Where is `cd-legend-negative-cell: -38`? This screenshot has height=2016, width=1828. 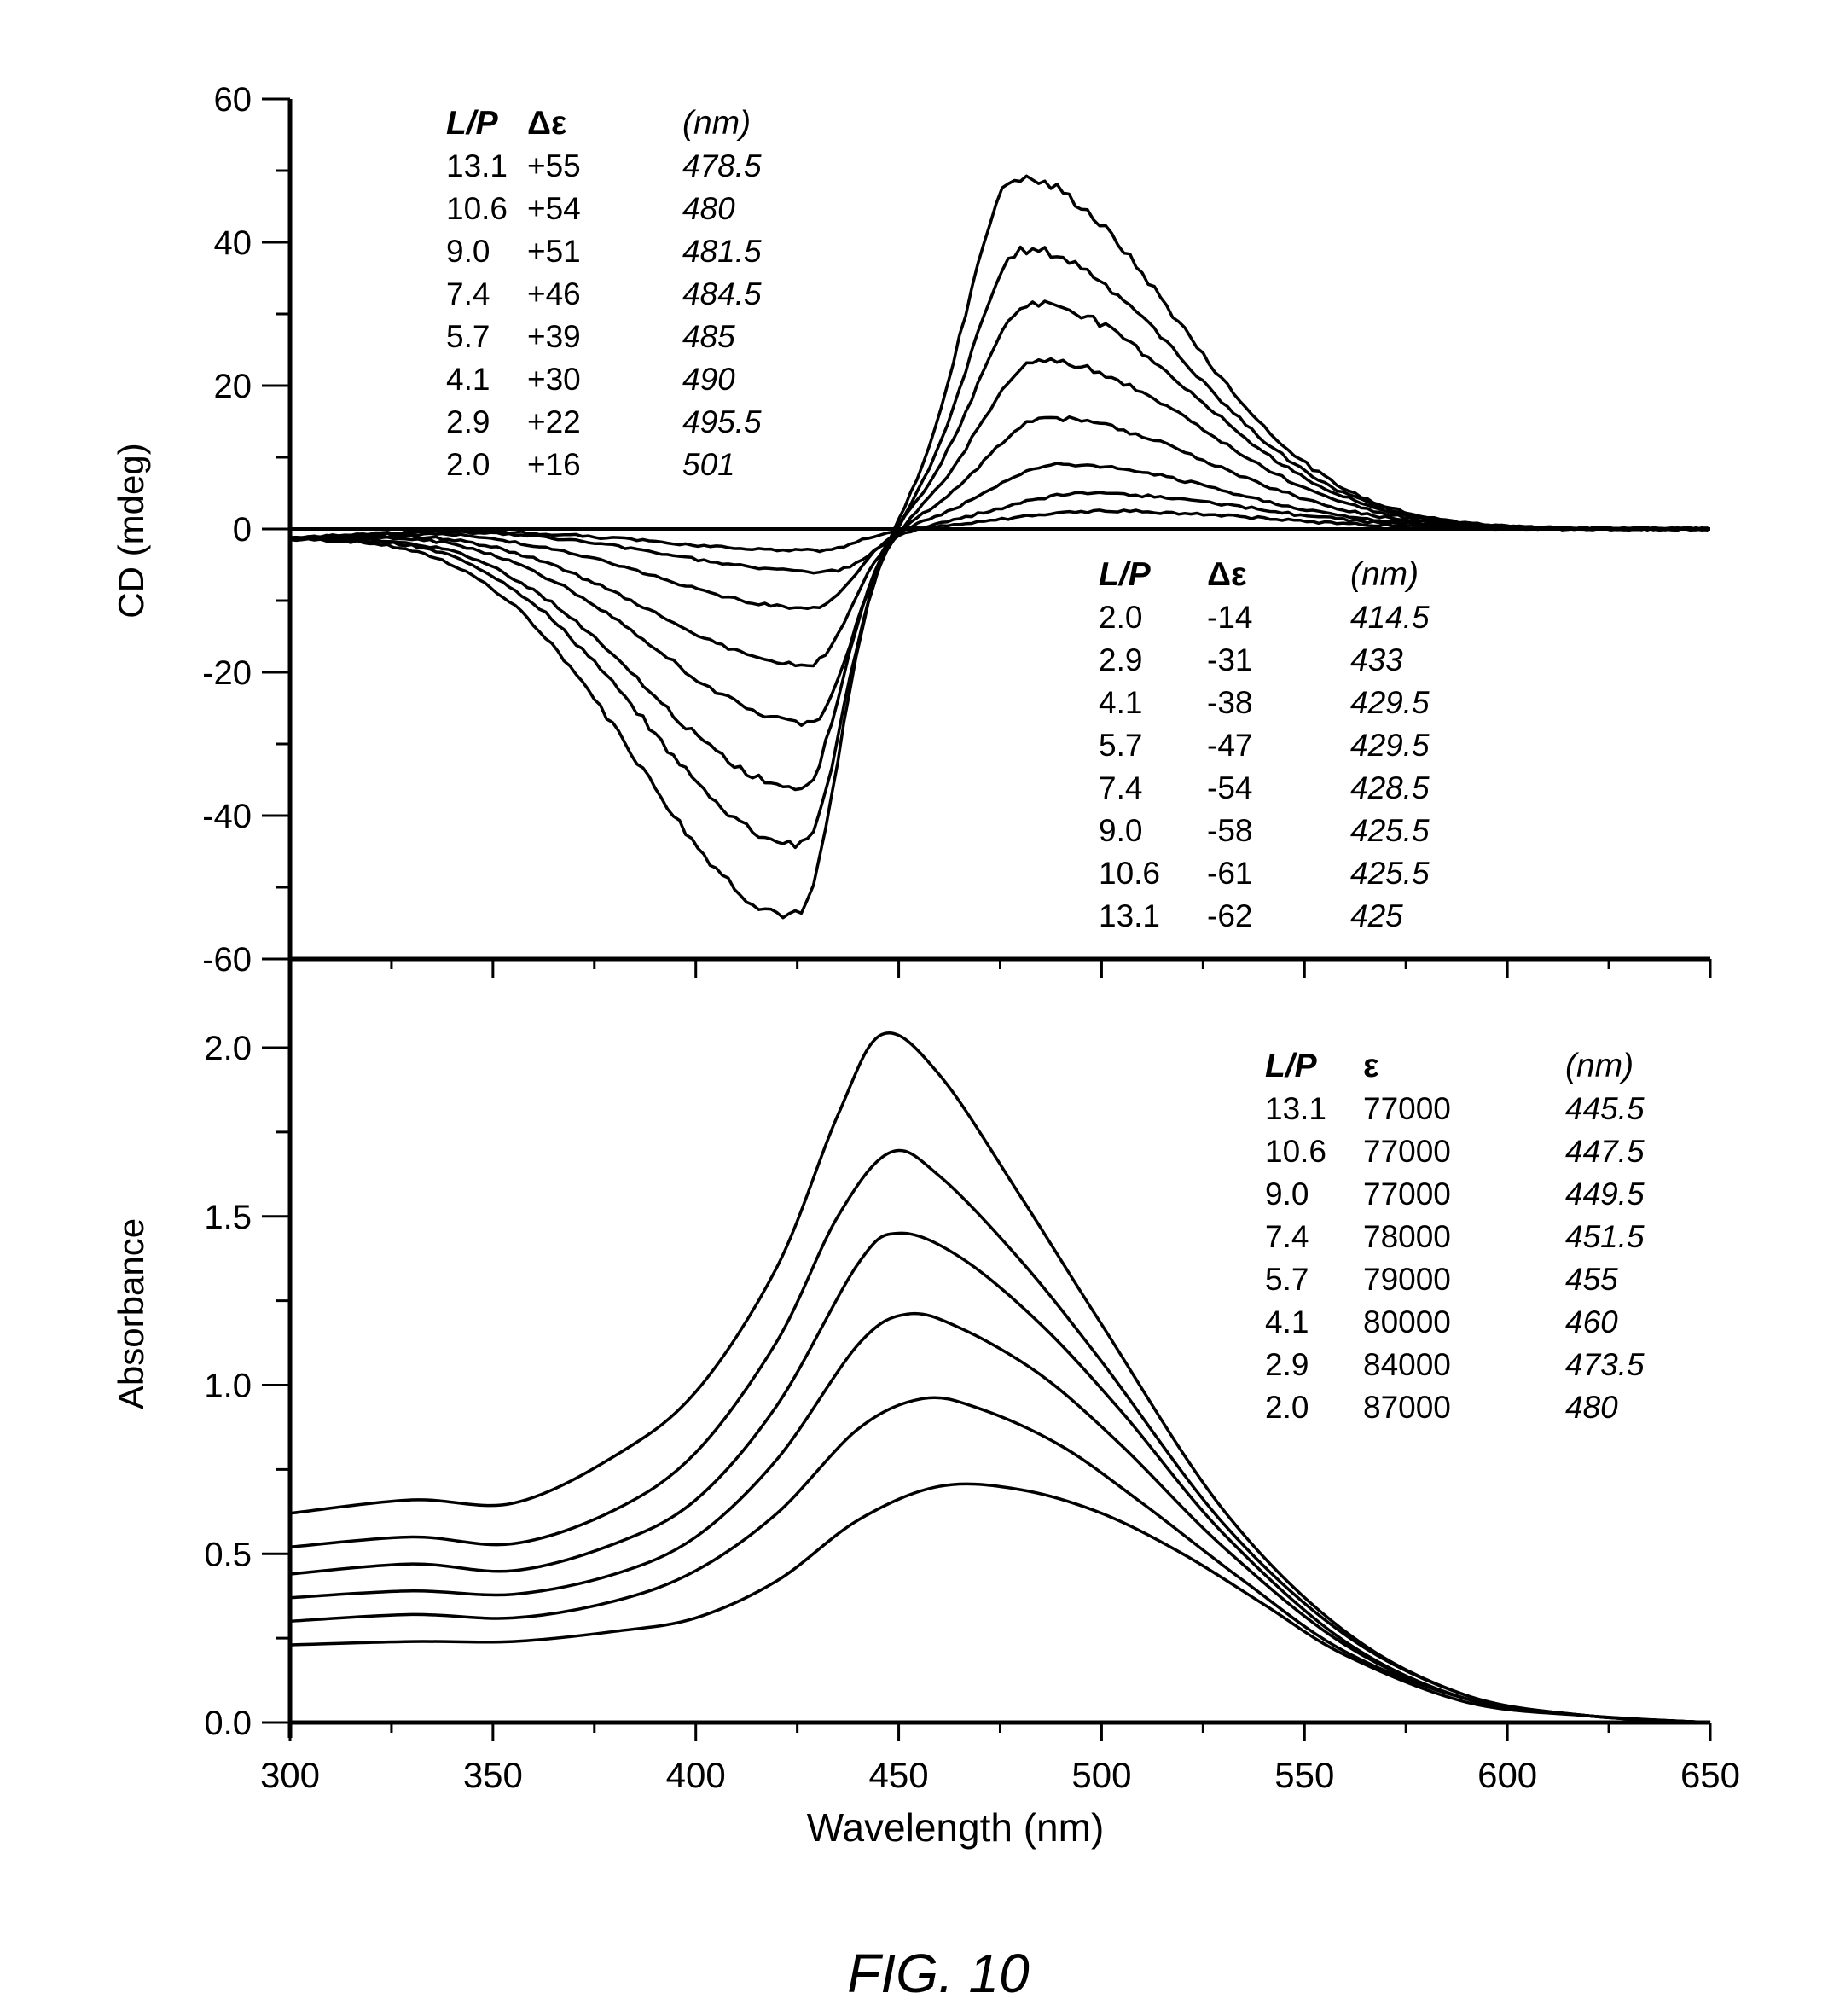
cd-legend-negative-cell: -38 is located at coordinates (1229, 702).